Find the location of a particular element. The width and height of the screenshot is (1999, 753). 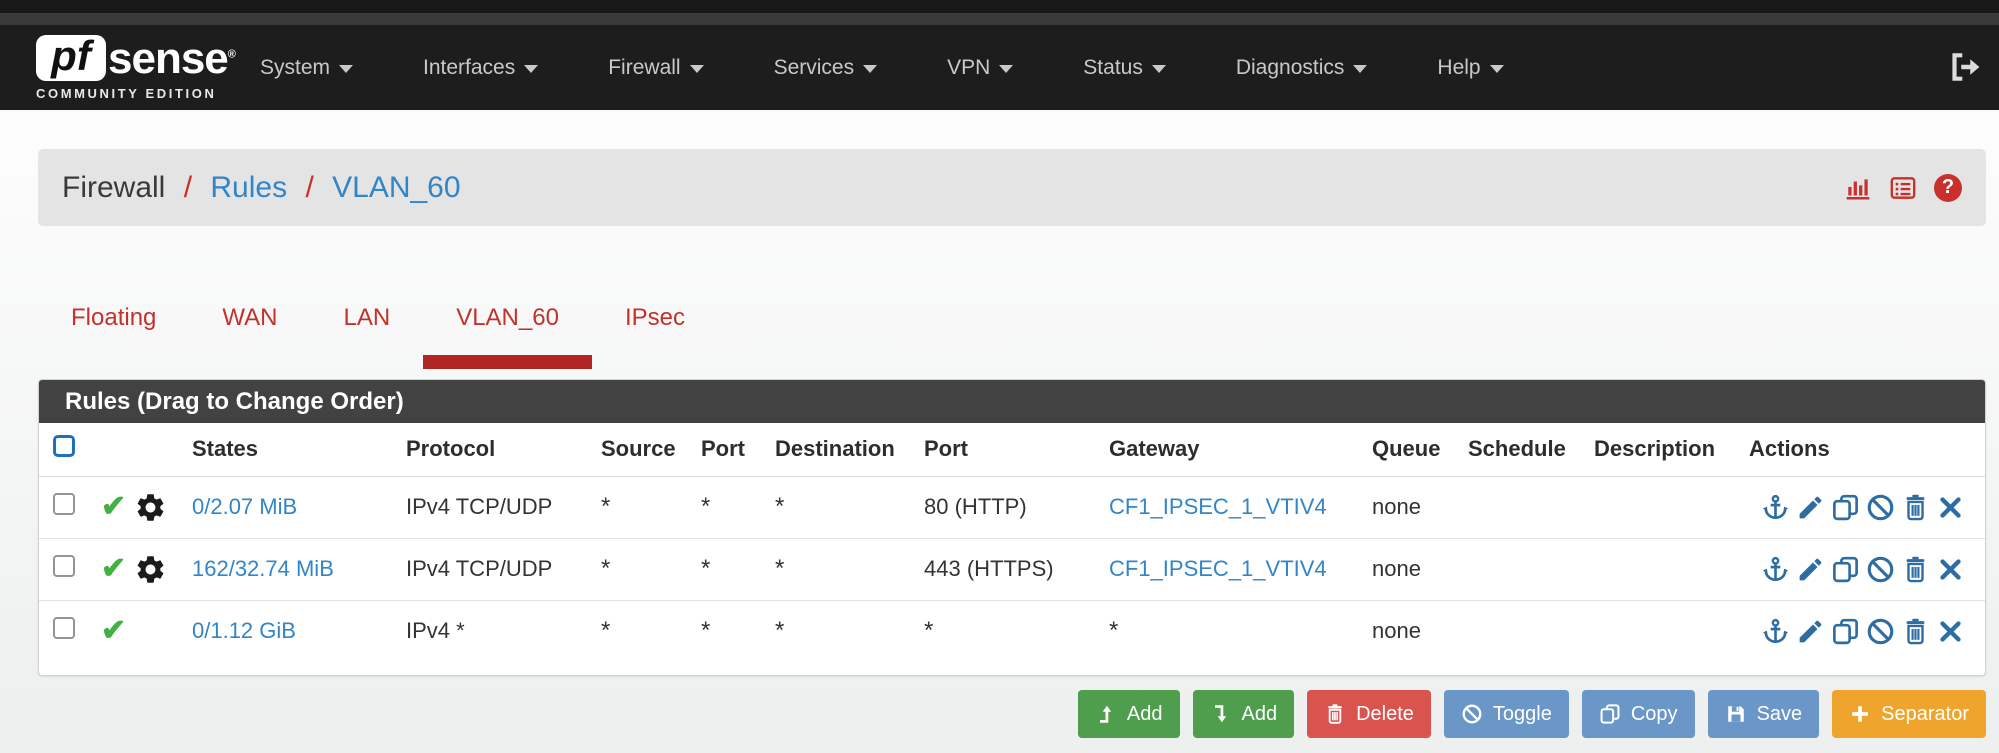

trash-icon is located at coordinates (1335, 714).